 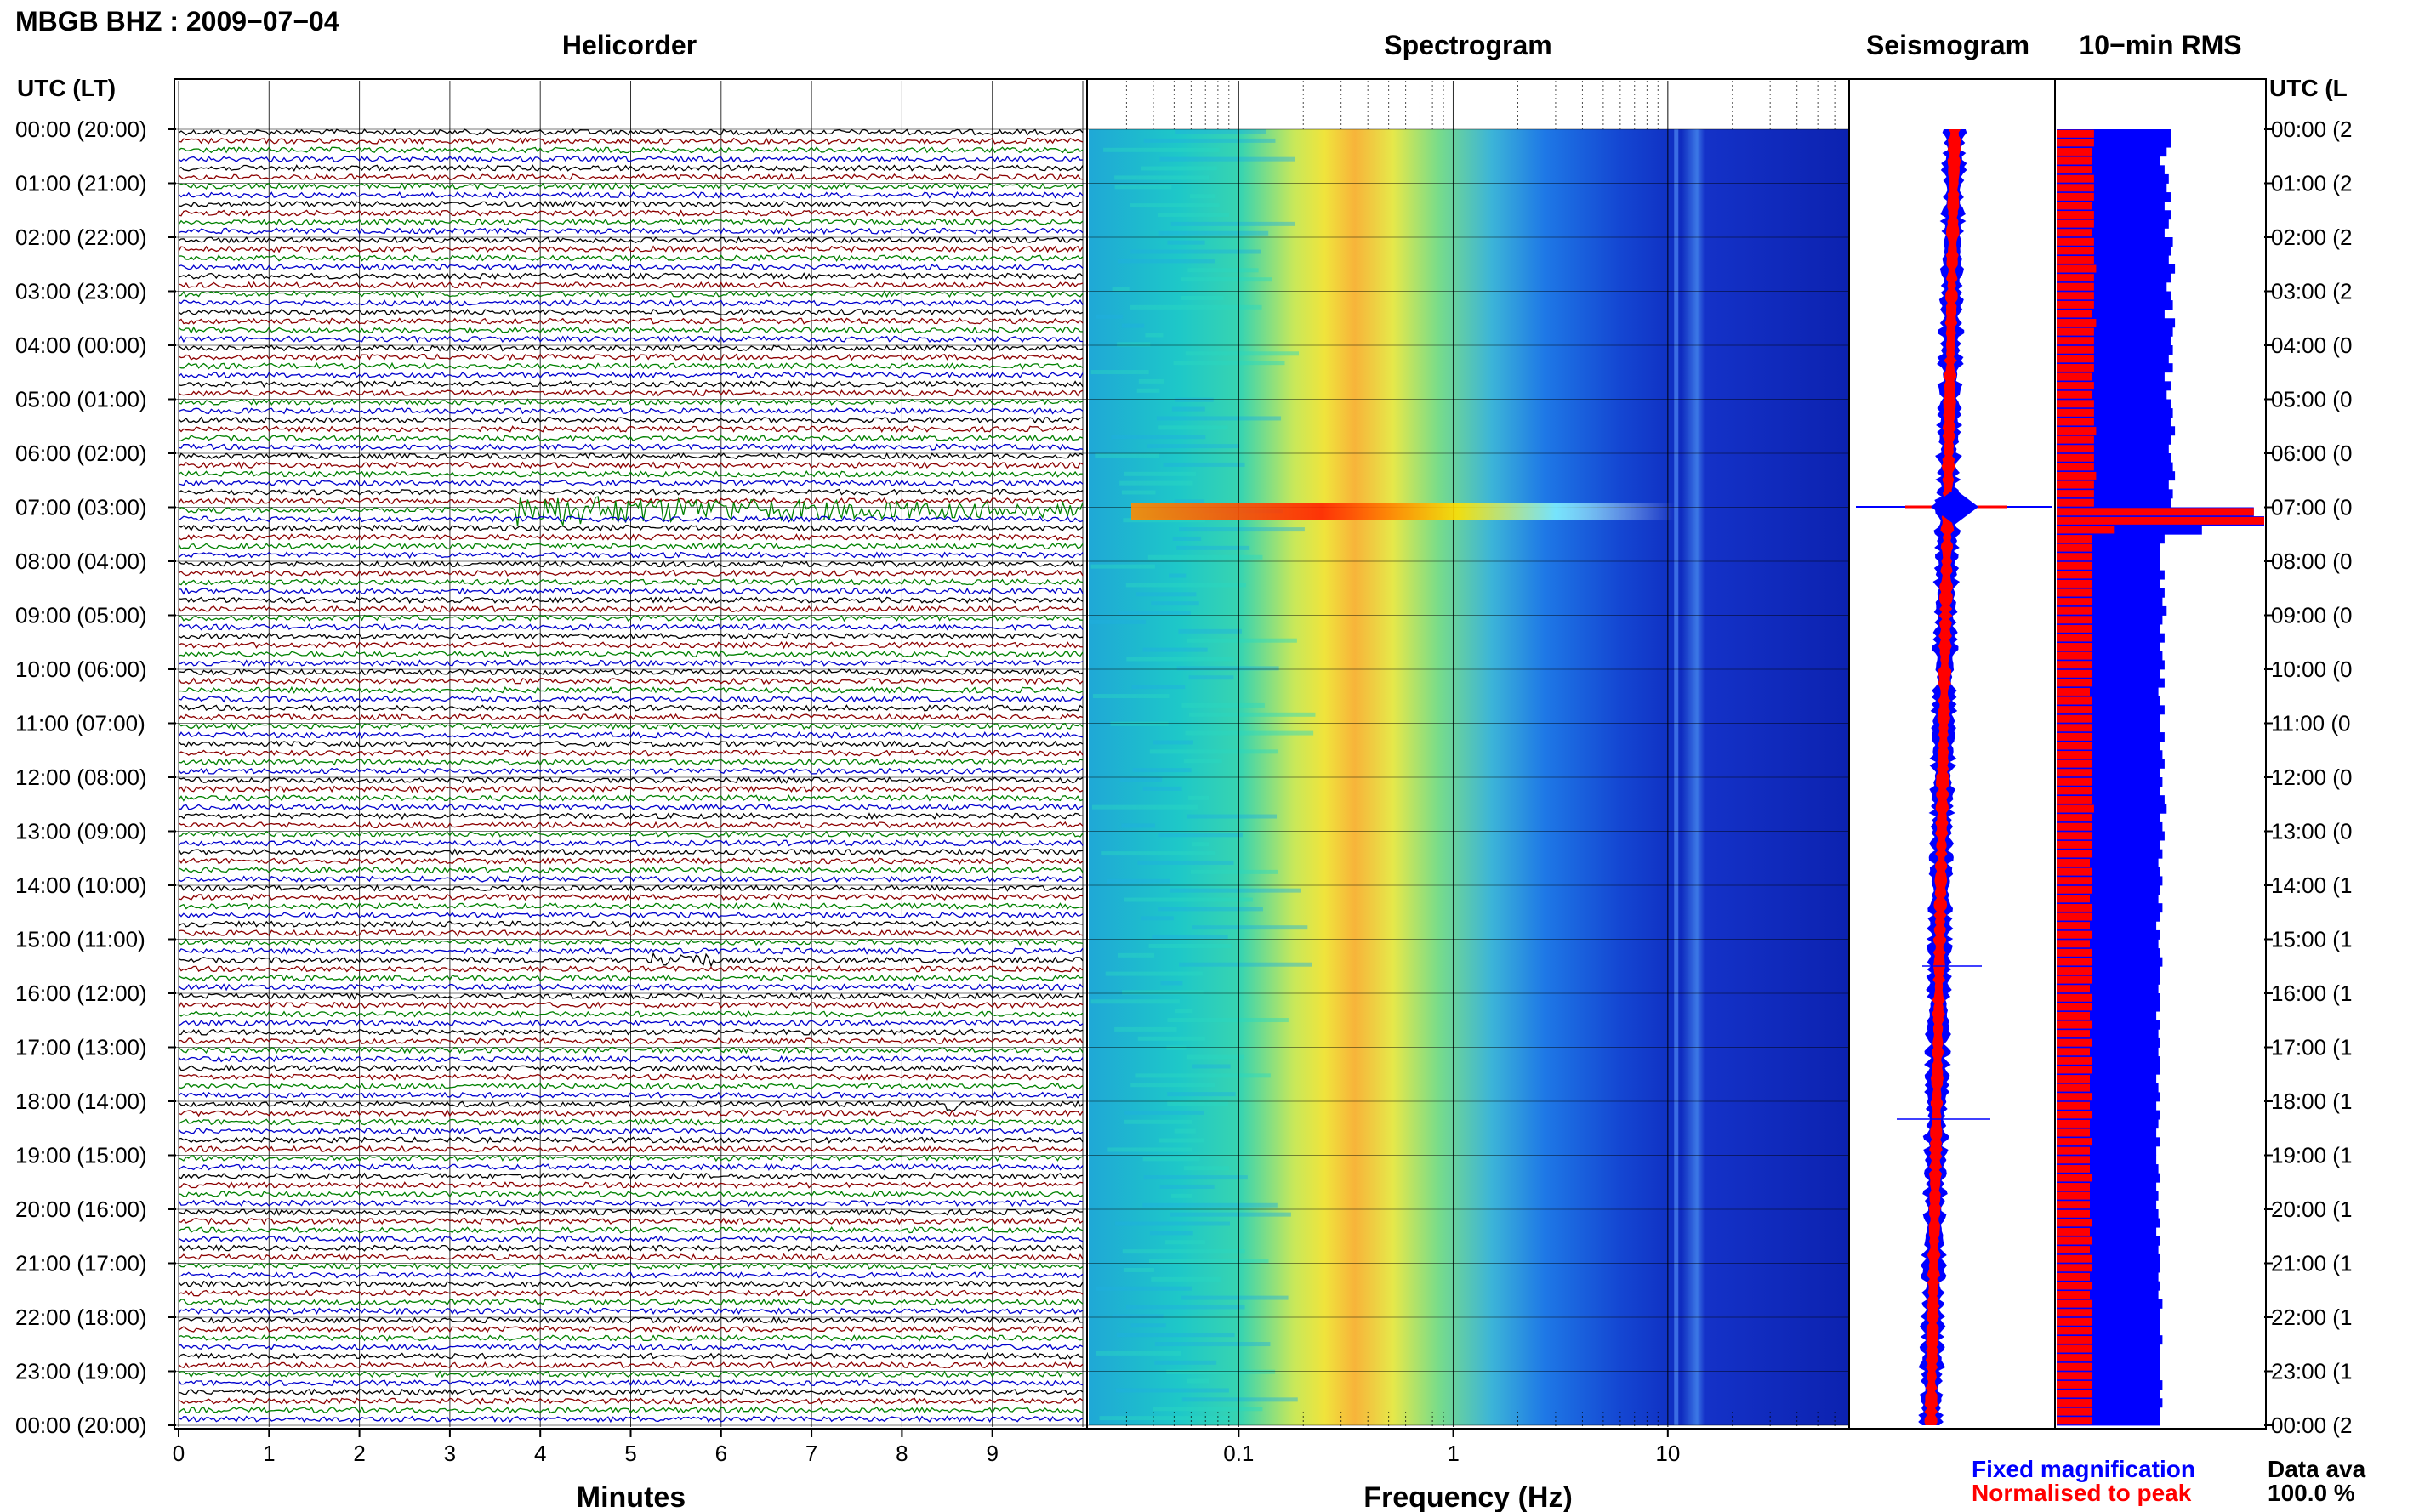 What do you see at coordinates (2311, 183) in the screenshot?
I see `hour-label-right: 01:00 (2` at bounding box center [2311, 183].